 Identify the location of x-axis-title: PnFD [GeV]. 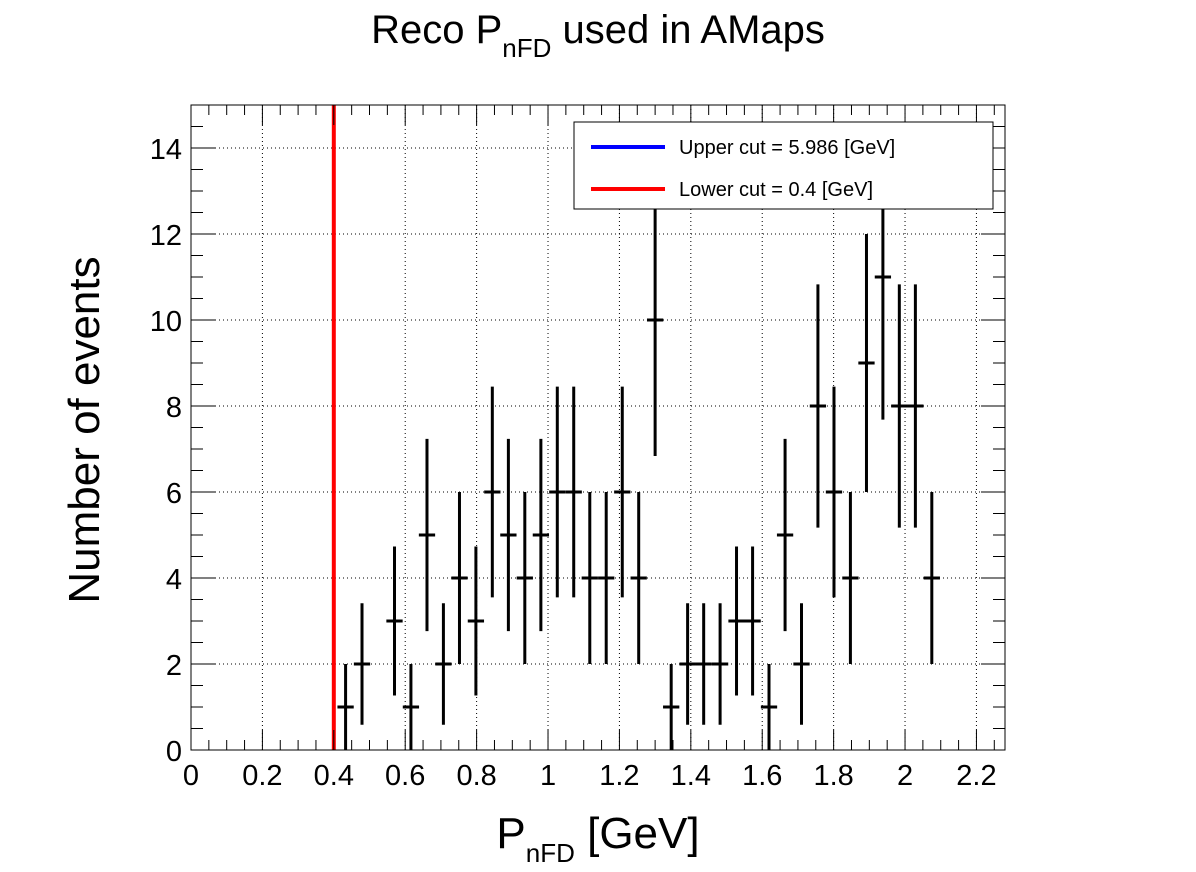
(597, 838).